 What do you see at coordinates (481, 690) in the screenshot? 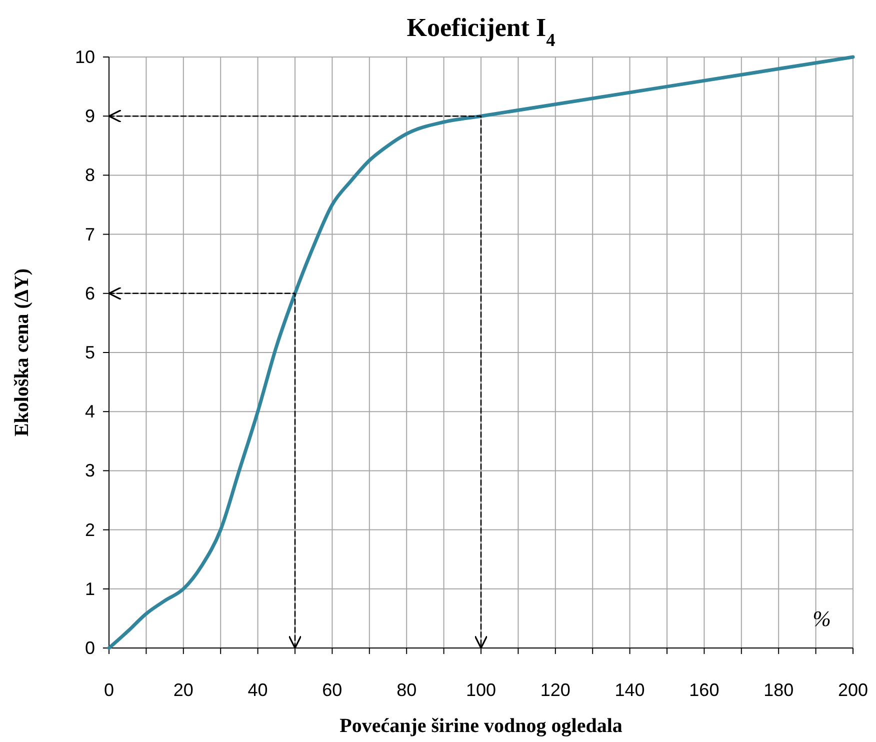
I see `x-tick-label: 100` at bounding box center [481, 690].